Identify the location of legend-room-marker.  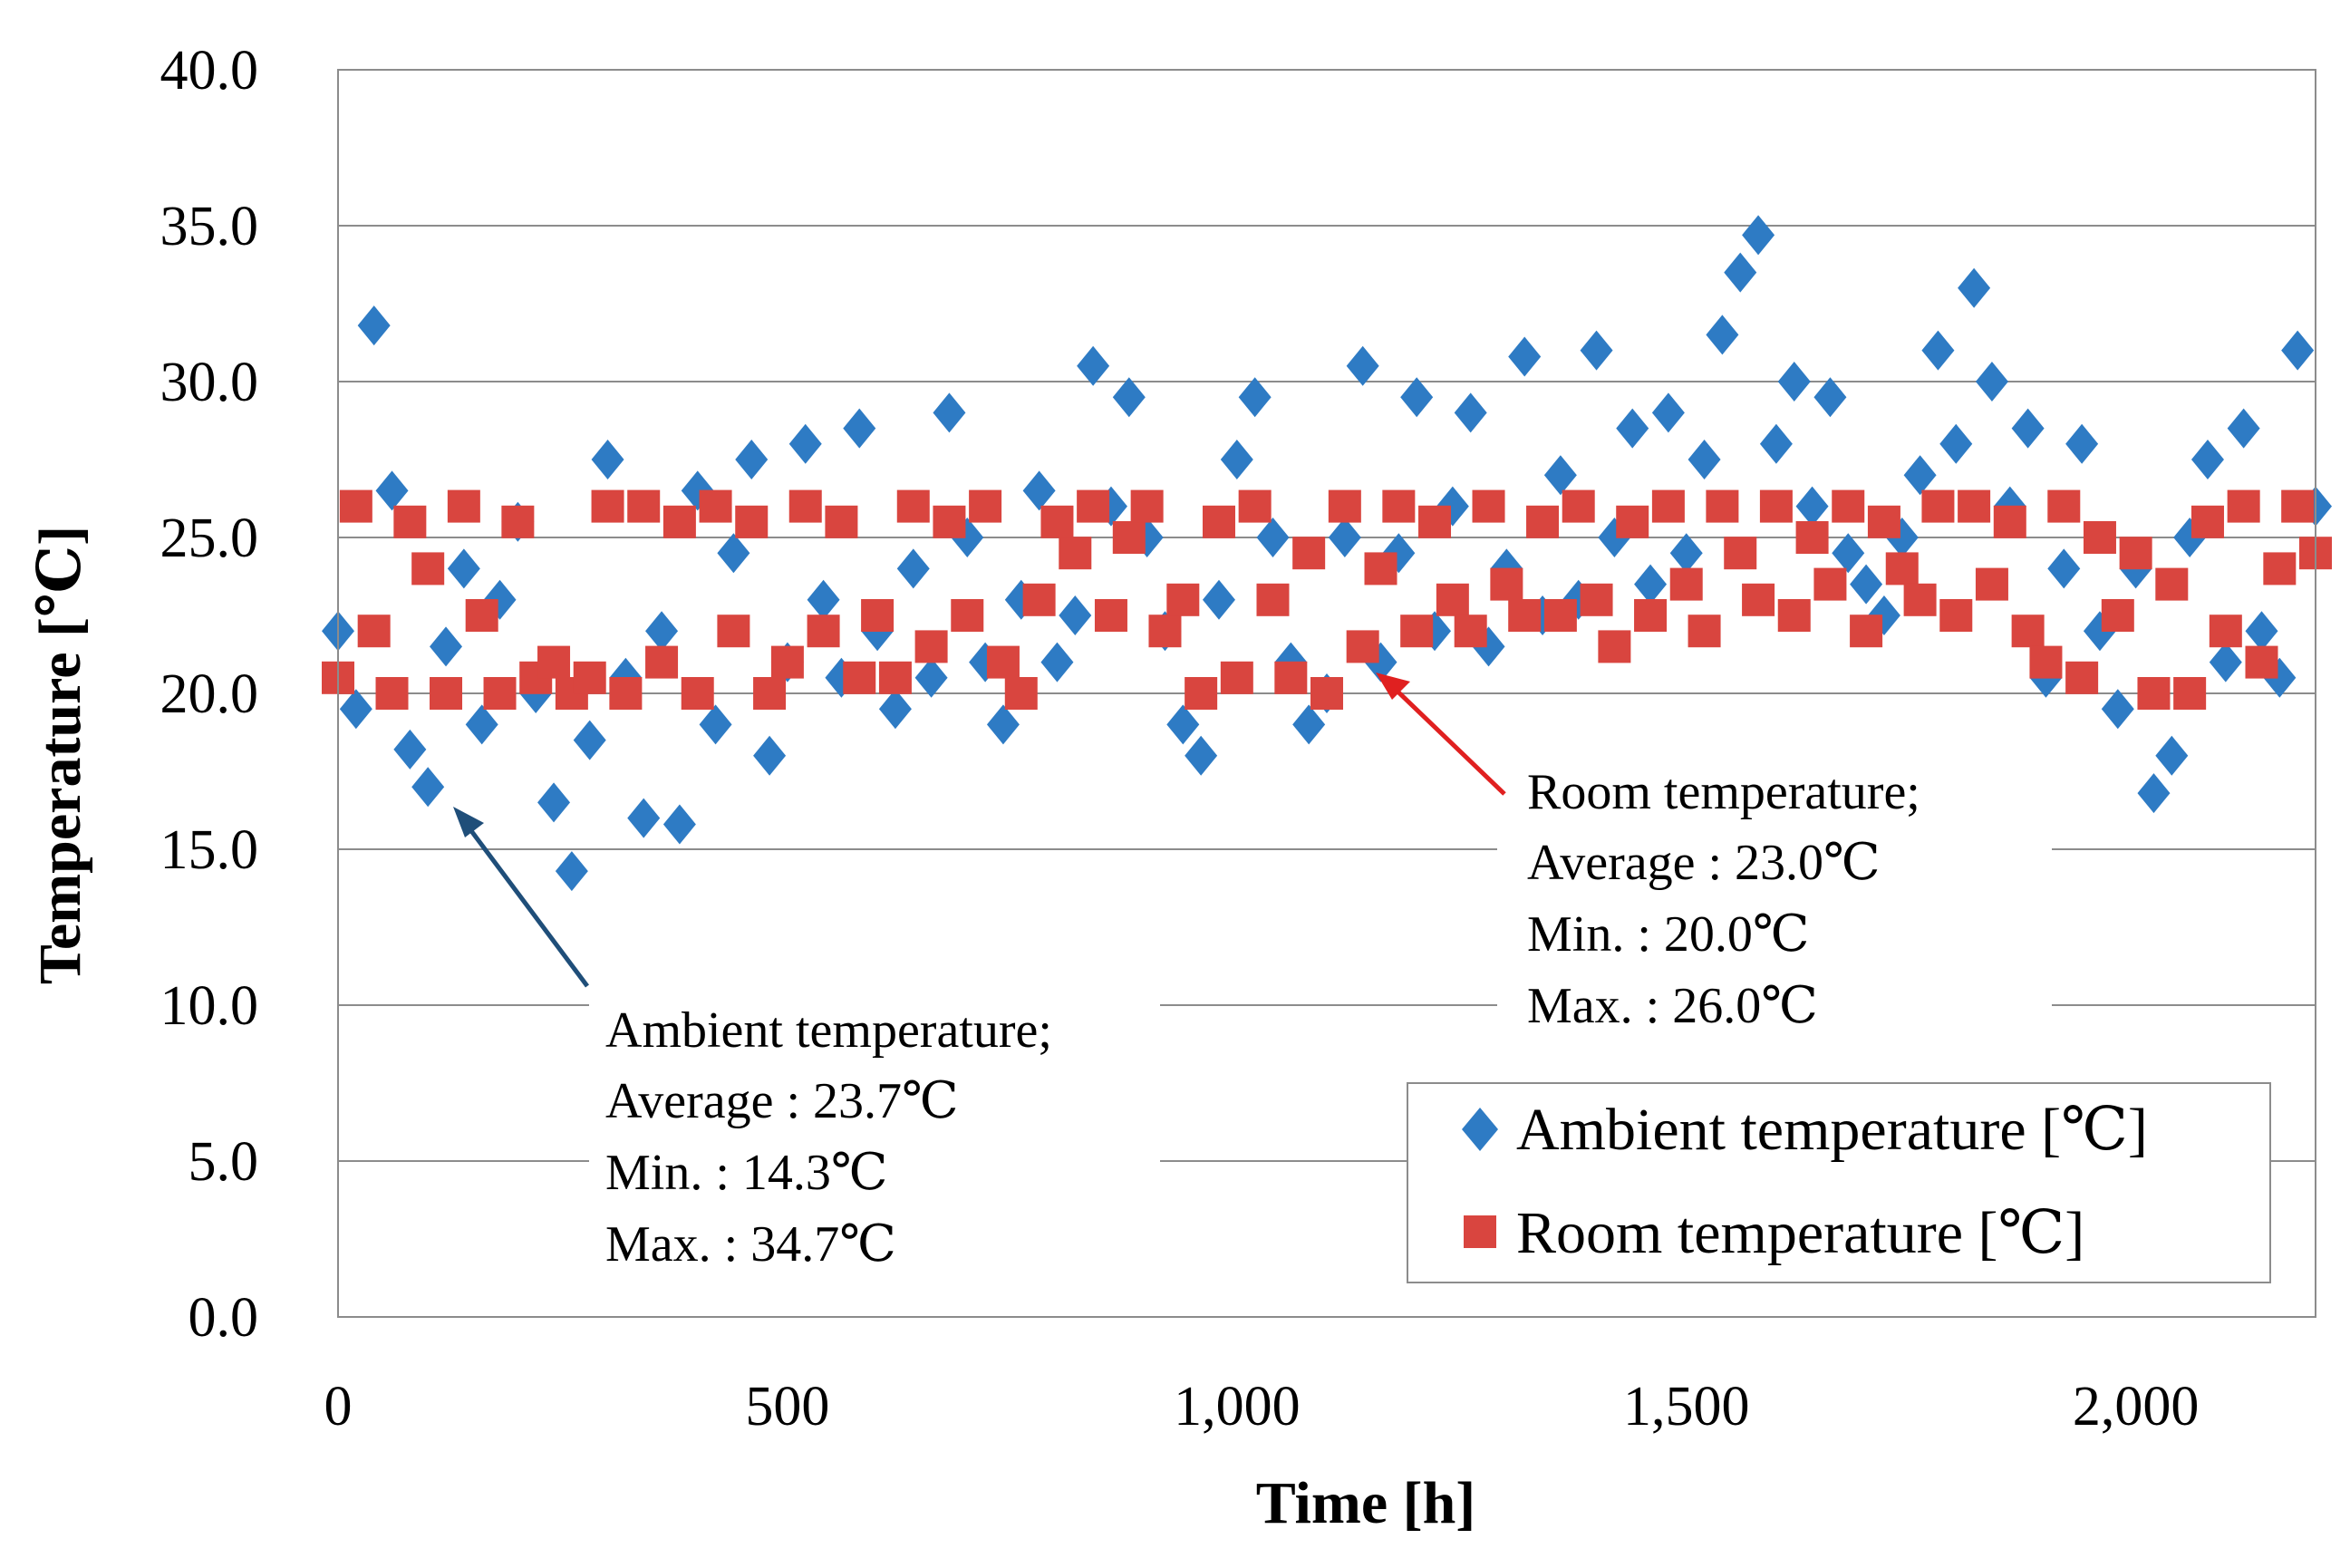
(1480, 1232).